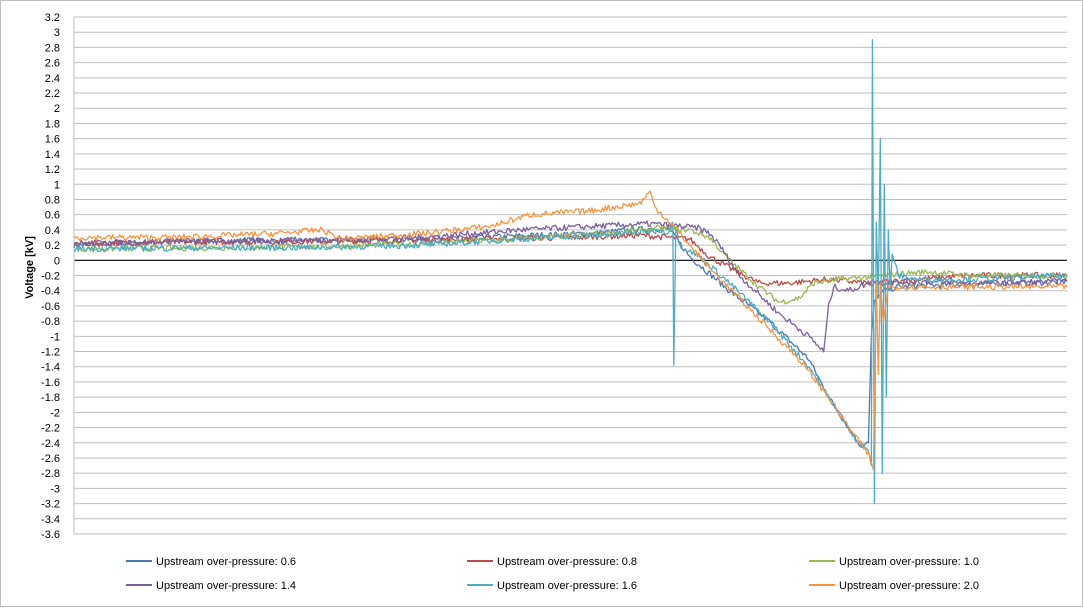  What do you see at coordinates (50, 368) in the screenshot?
I see `y-tick-label: -1.4` at bounding box center [50, 368].